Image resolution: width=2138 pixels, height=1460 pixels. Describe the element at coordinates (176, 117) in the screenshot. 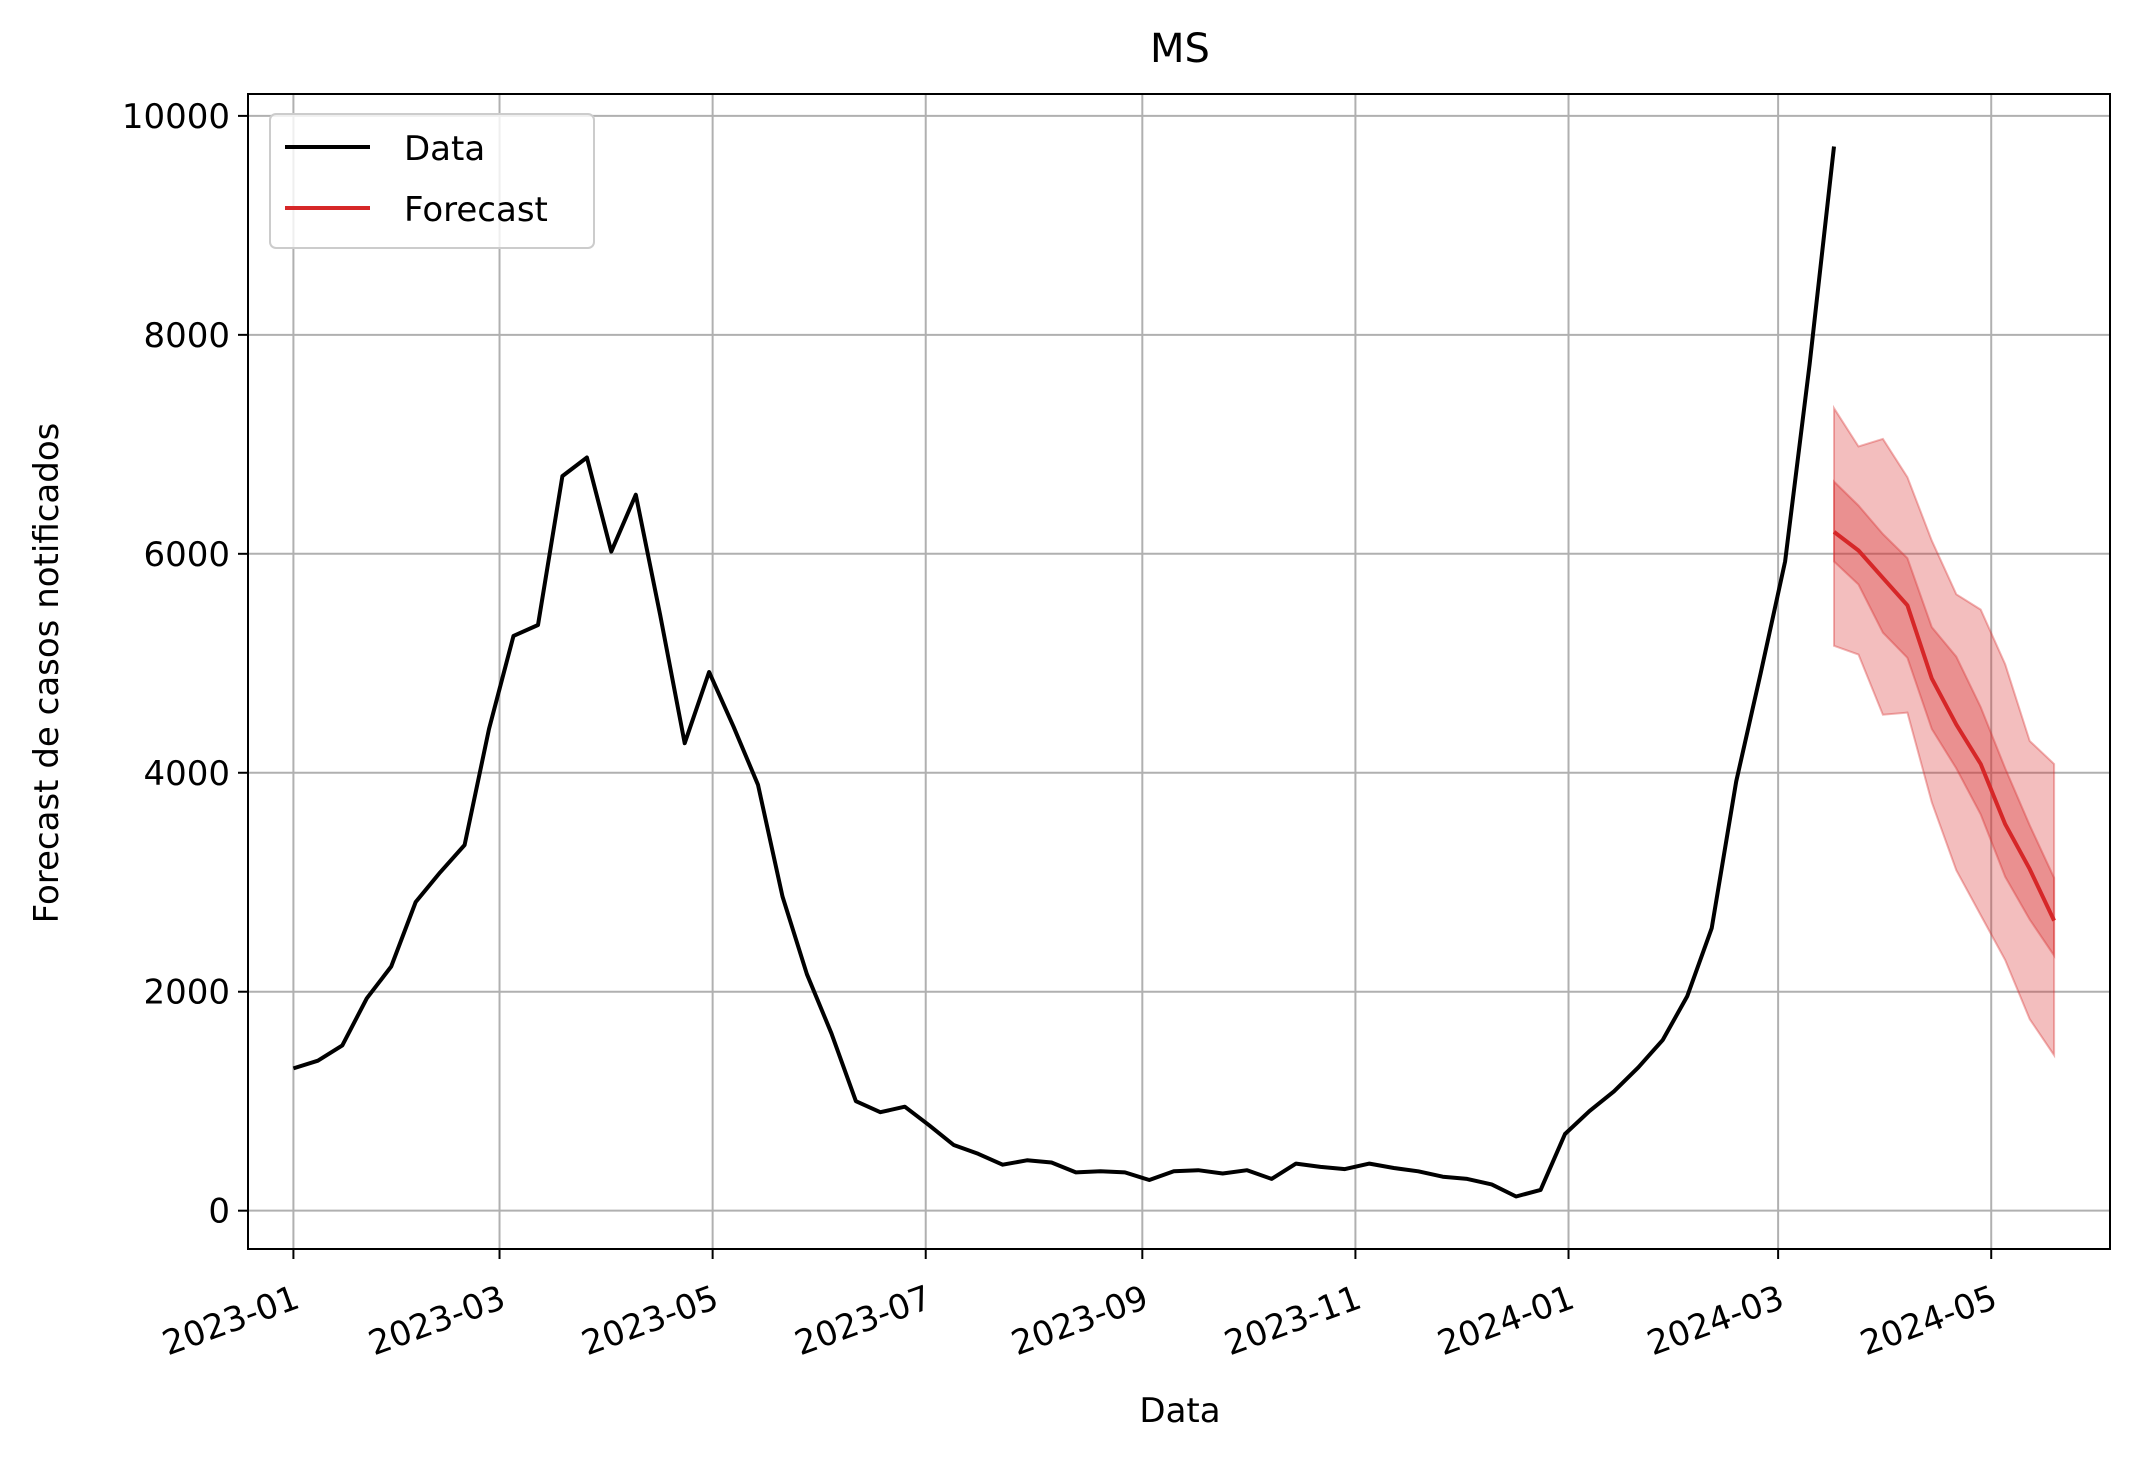

I see `y-tick-label: 10000` at that location.